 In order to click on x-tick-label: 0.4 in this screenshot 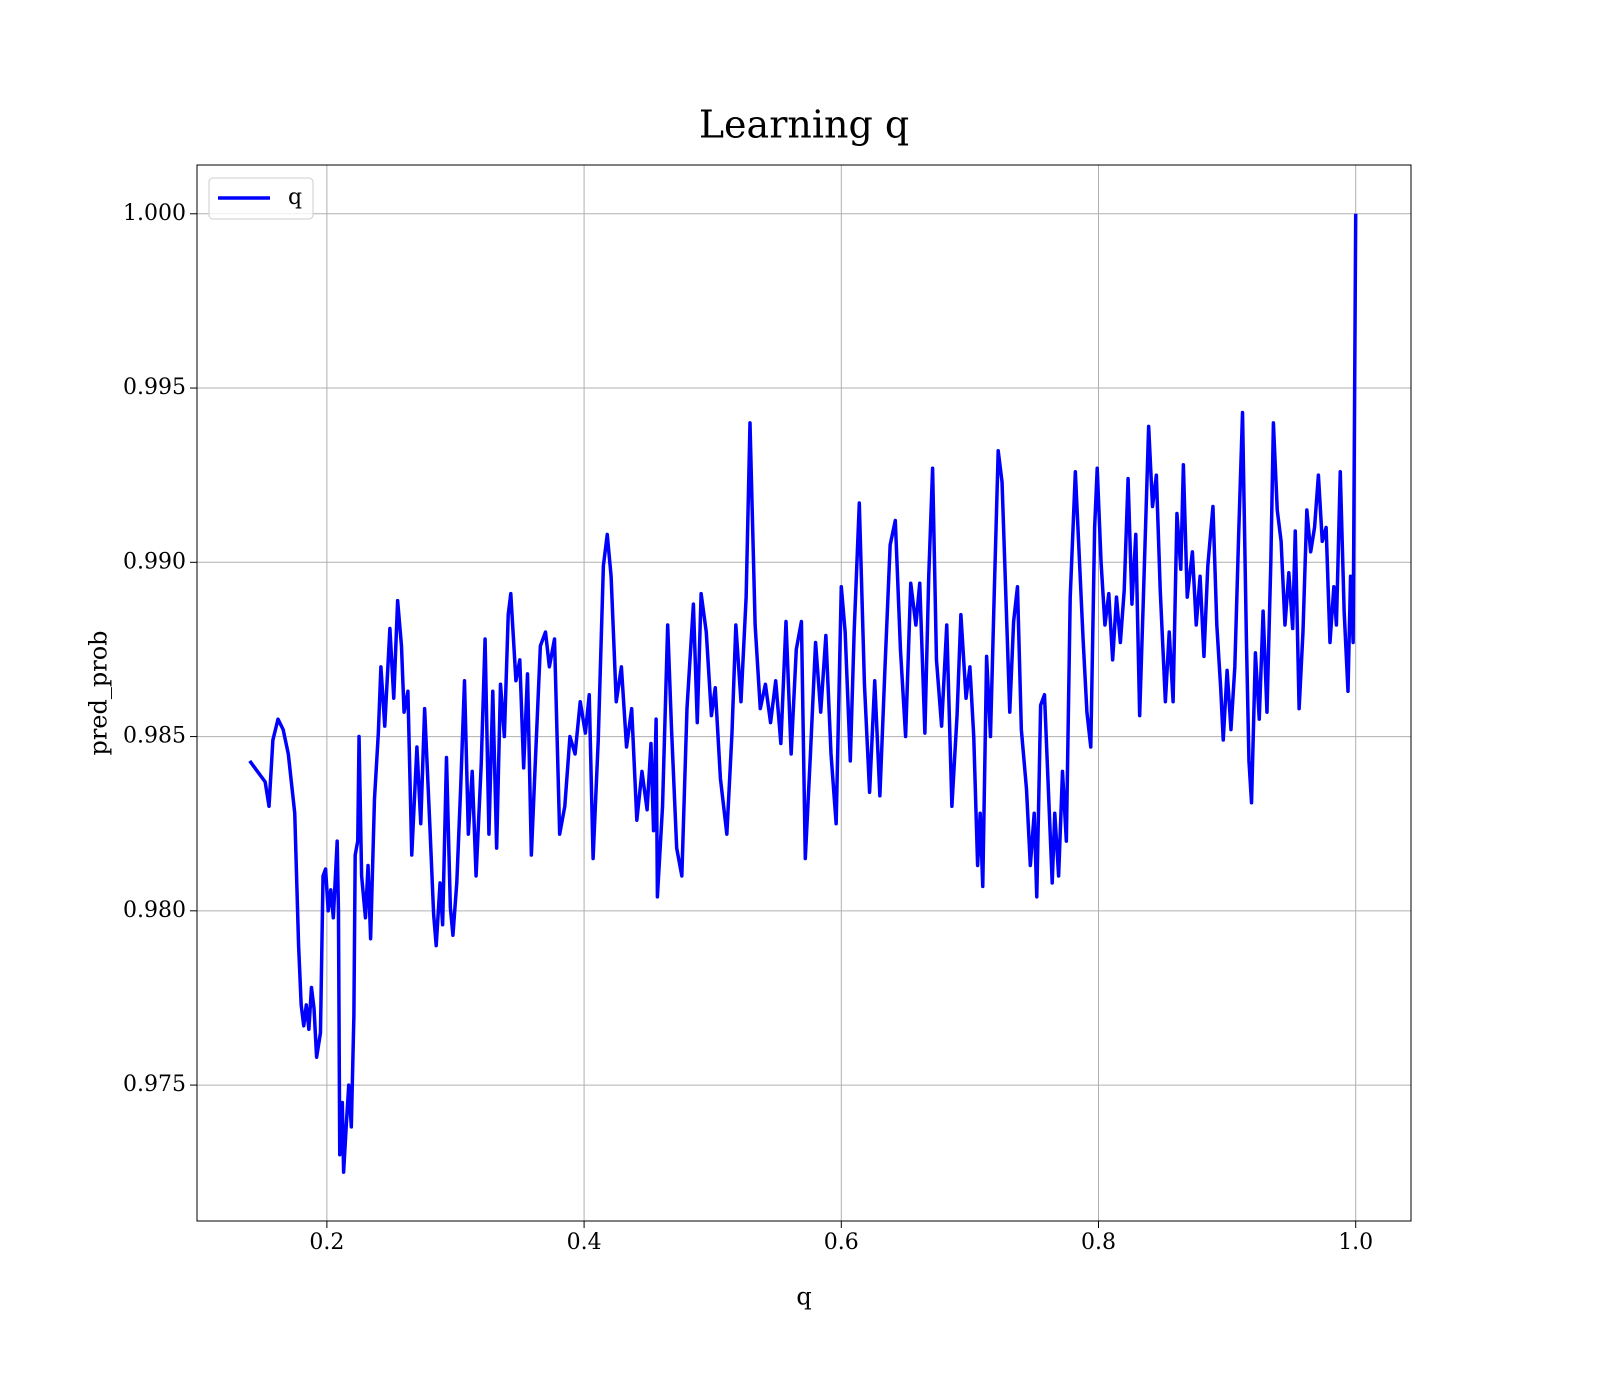, I will do `click(584, 1242)`.